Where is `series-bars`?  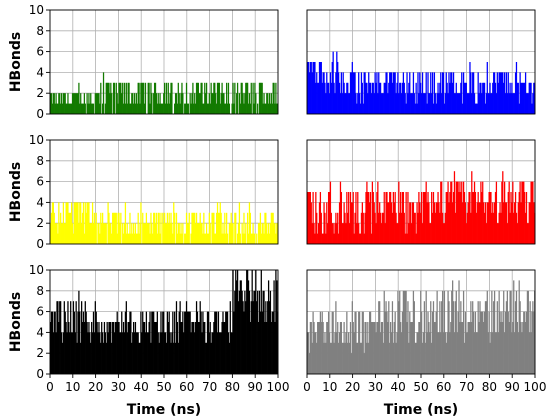
series-bars is located at coordinates (164, 223).